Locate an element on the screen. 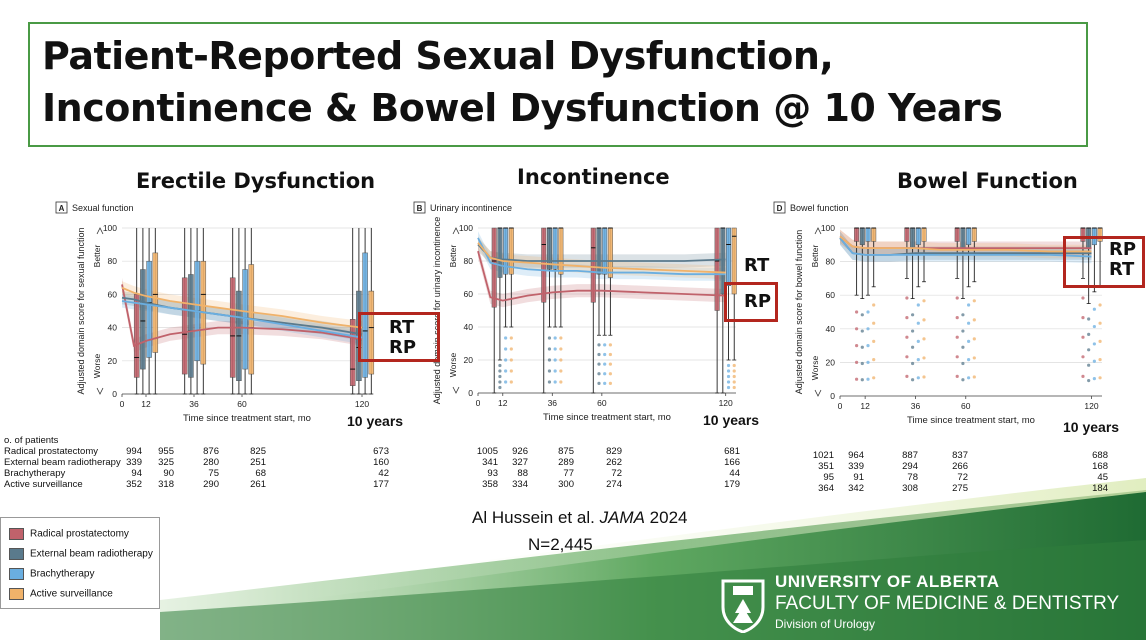  patients-count: 290 is located at coordinates (211, 484).